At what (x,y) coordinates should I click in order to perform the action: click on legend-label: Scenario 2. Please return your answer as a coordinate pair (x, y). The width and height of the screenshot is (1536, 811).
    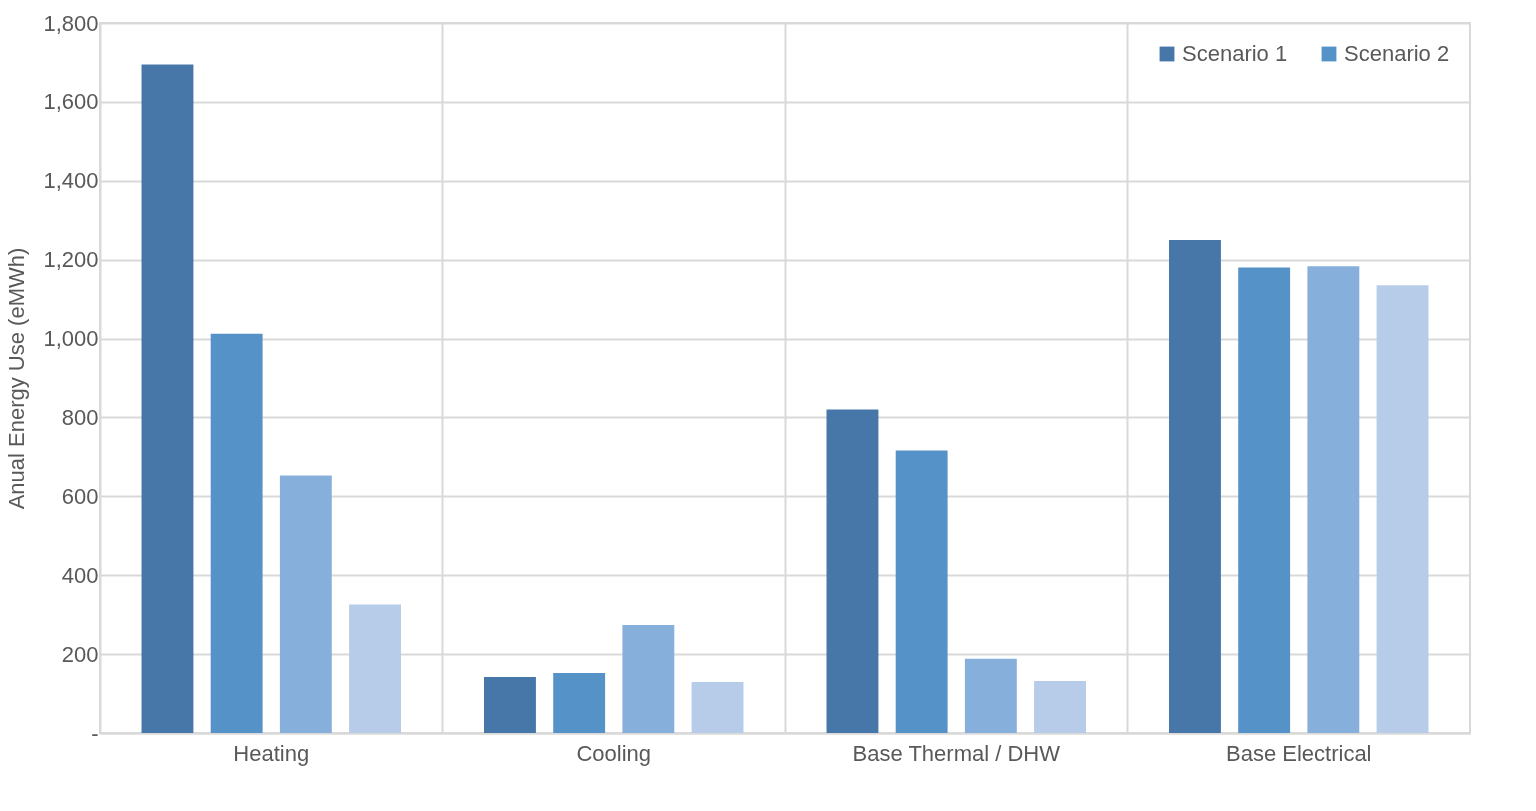
    Looking at the image, I should click on (1397, 53).